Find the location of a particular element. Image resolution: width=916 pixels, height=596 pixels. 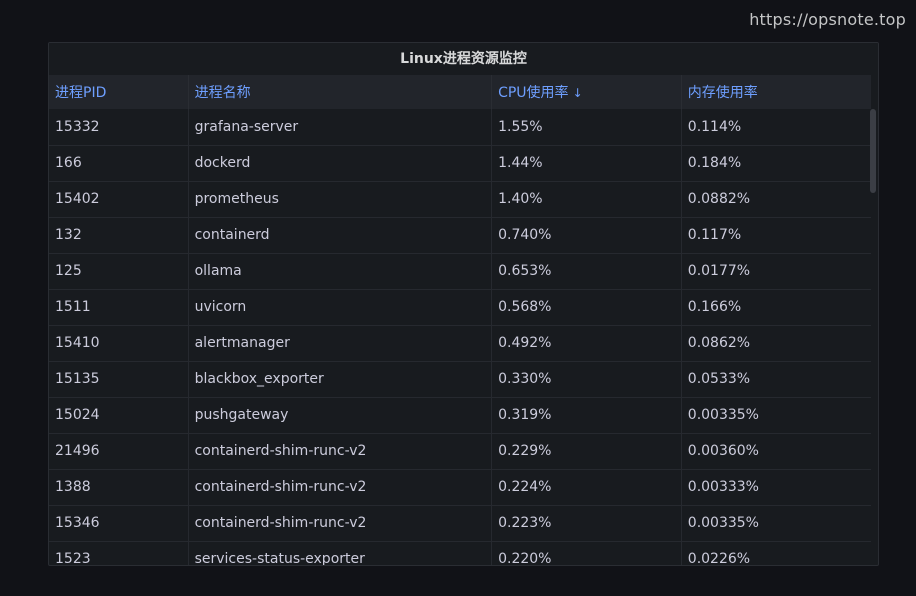

table-row: 132 containerd 0.740% 0.117% is located at coordinates (460, 235).